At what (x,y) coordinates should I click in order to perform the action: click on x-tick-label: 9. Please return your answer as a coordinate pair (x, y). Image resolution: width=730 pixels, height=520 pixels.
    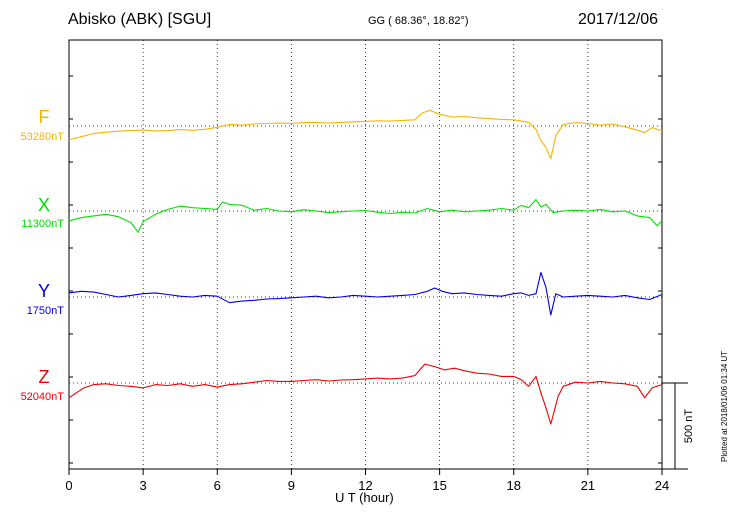
    Looking at the image, I should click on (291, 485).